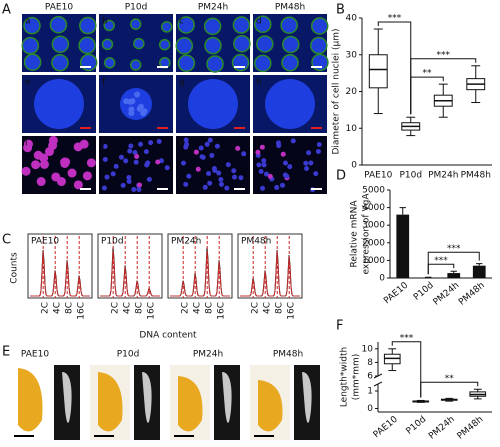  Describe the element at coordinates (402, 211) in the screenshot. I see `error-bar` at that location.